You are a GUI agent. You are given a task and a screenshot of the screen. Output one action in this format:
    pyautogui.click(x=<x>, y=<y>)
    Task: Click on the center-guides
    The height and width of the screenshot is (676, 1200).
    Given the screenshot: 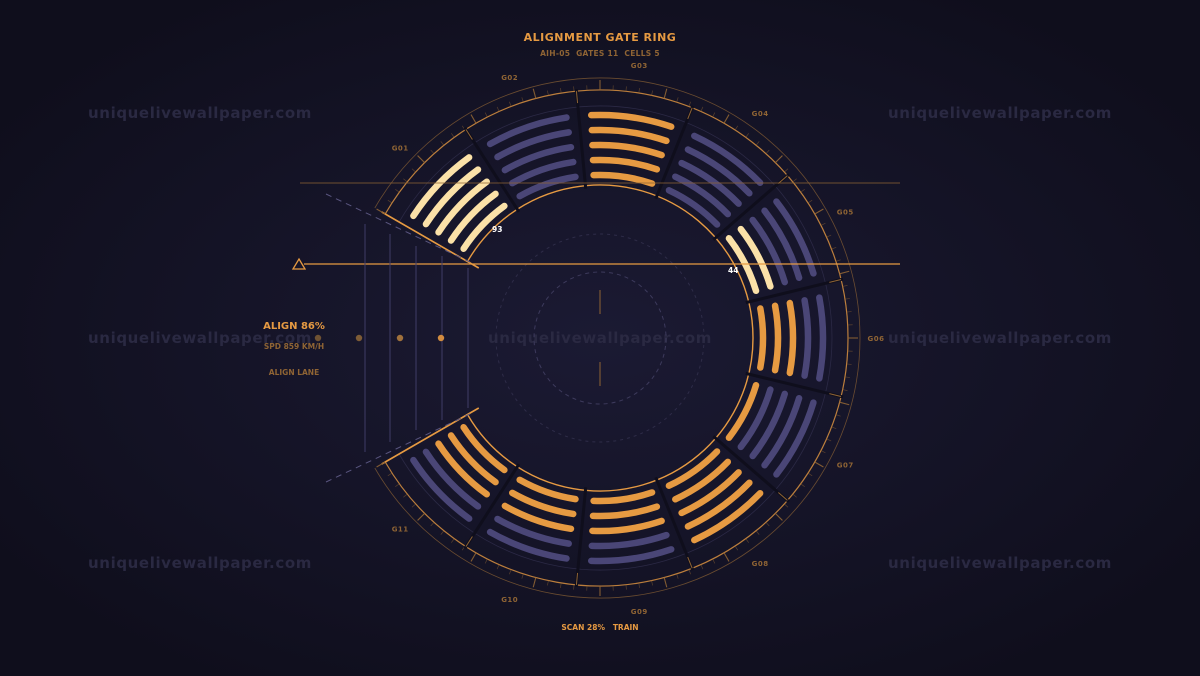 What is the action you would take?
    pyautogui.click(x=600, y=338)
    